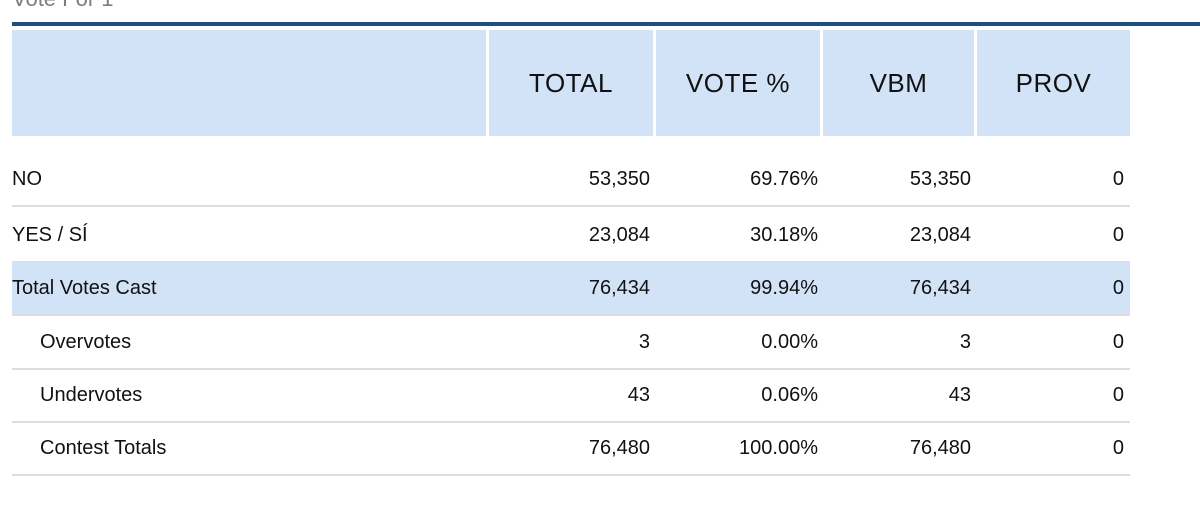 This screenshot has width=1200, height=508. Describe the element at coordinates (27, 179) in the screenshot. I see `row-label: NO` at that location.